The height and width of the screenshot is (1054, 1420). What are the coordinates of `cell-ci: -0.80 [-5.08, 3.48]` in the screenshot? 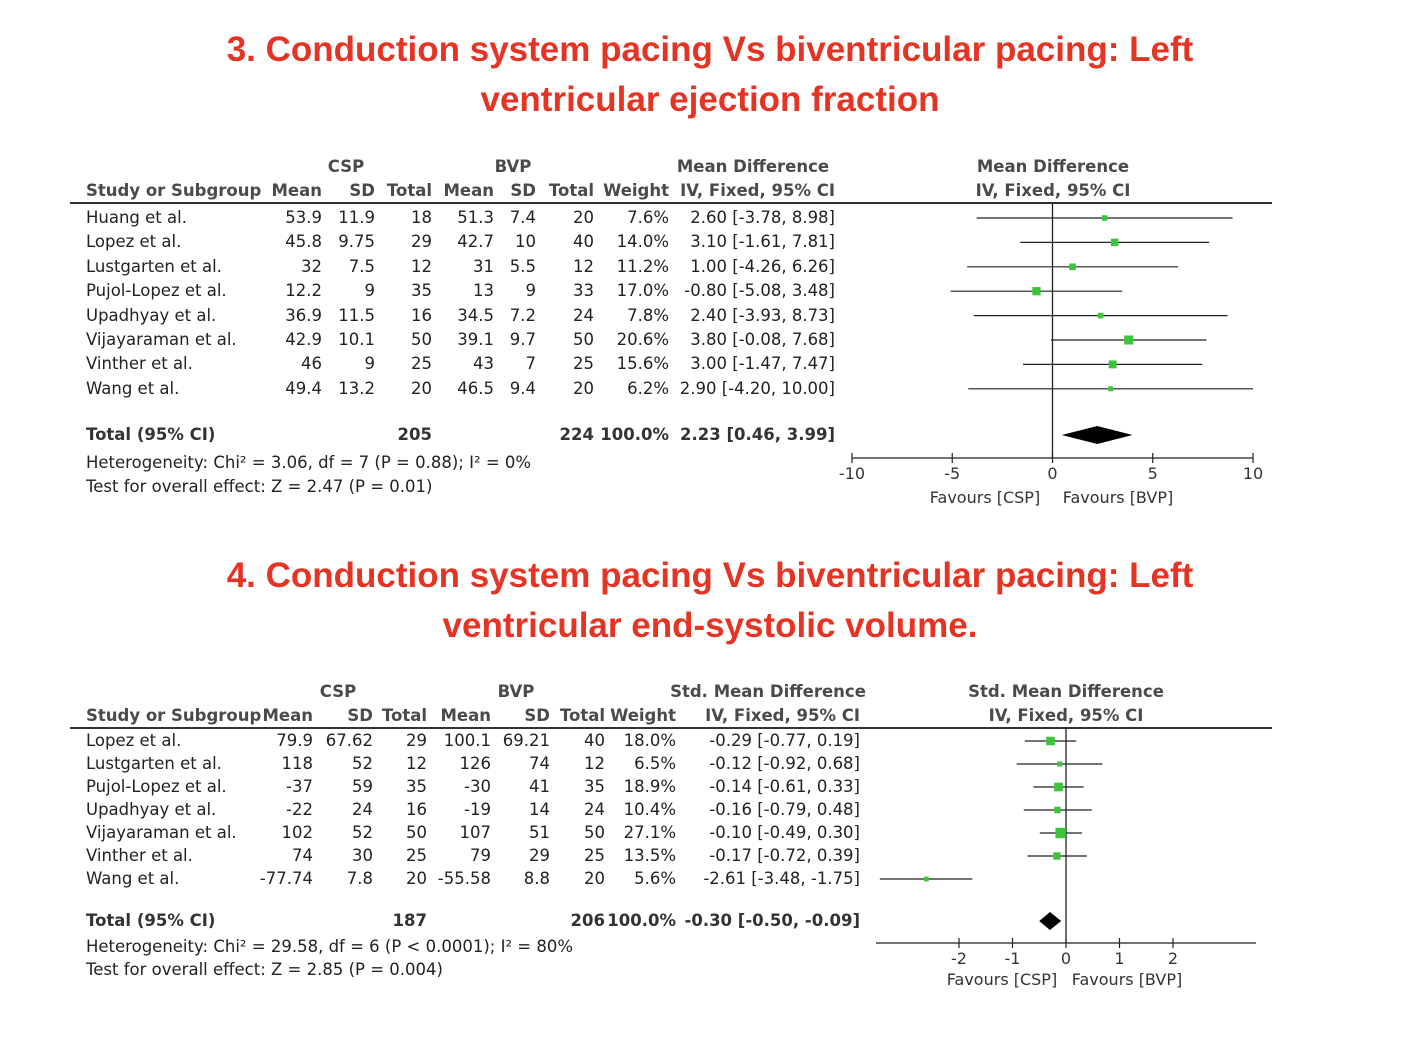 It's located at (759, 291).